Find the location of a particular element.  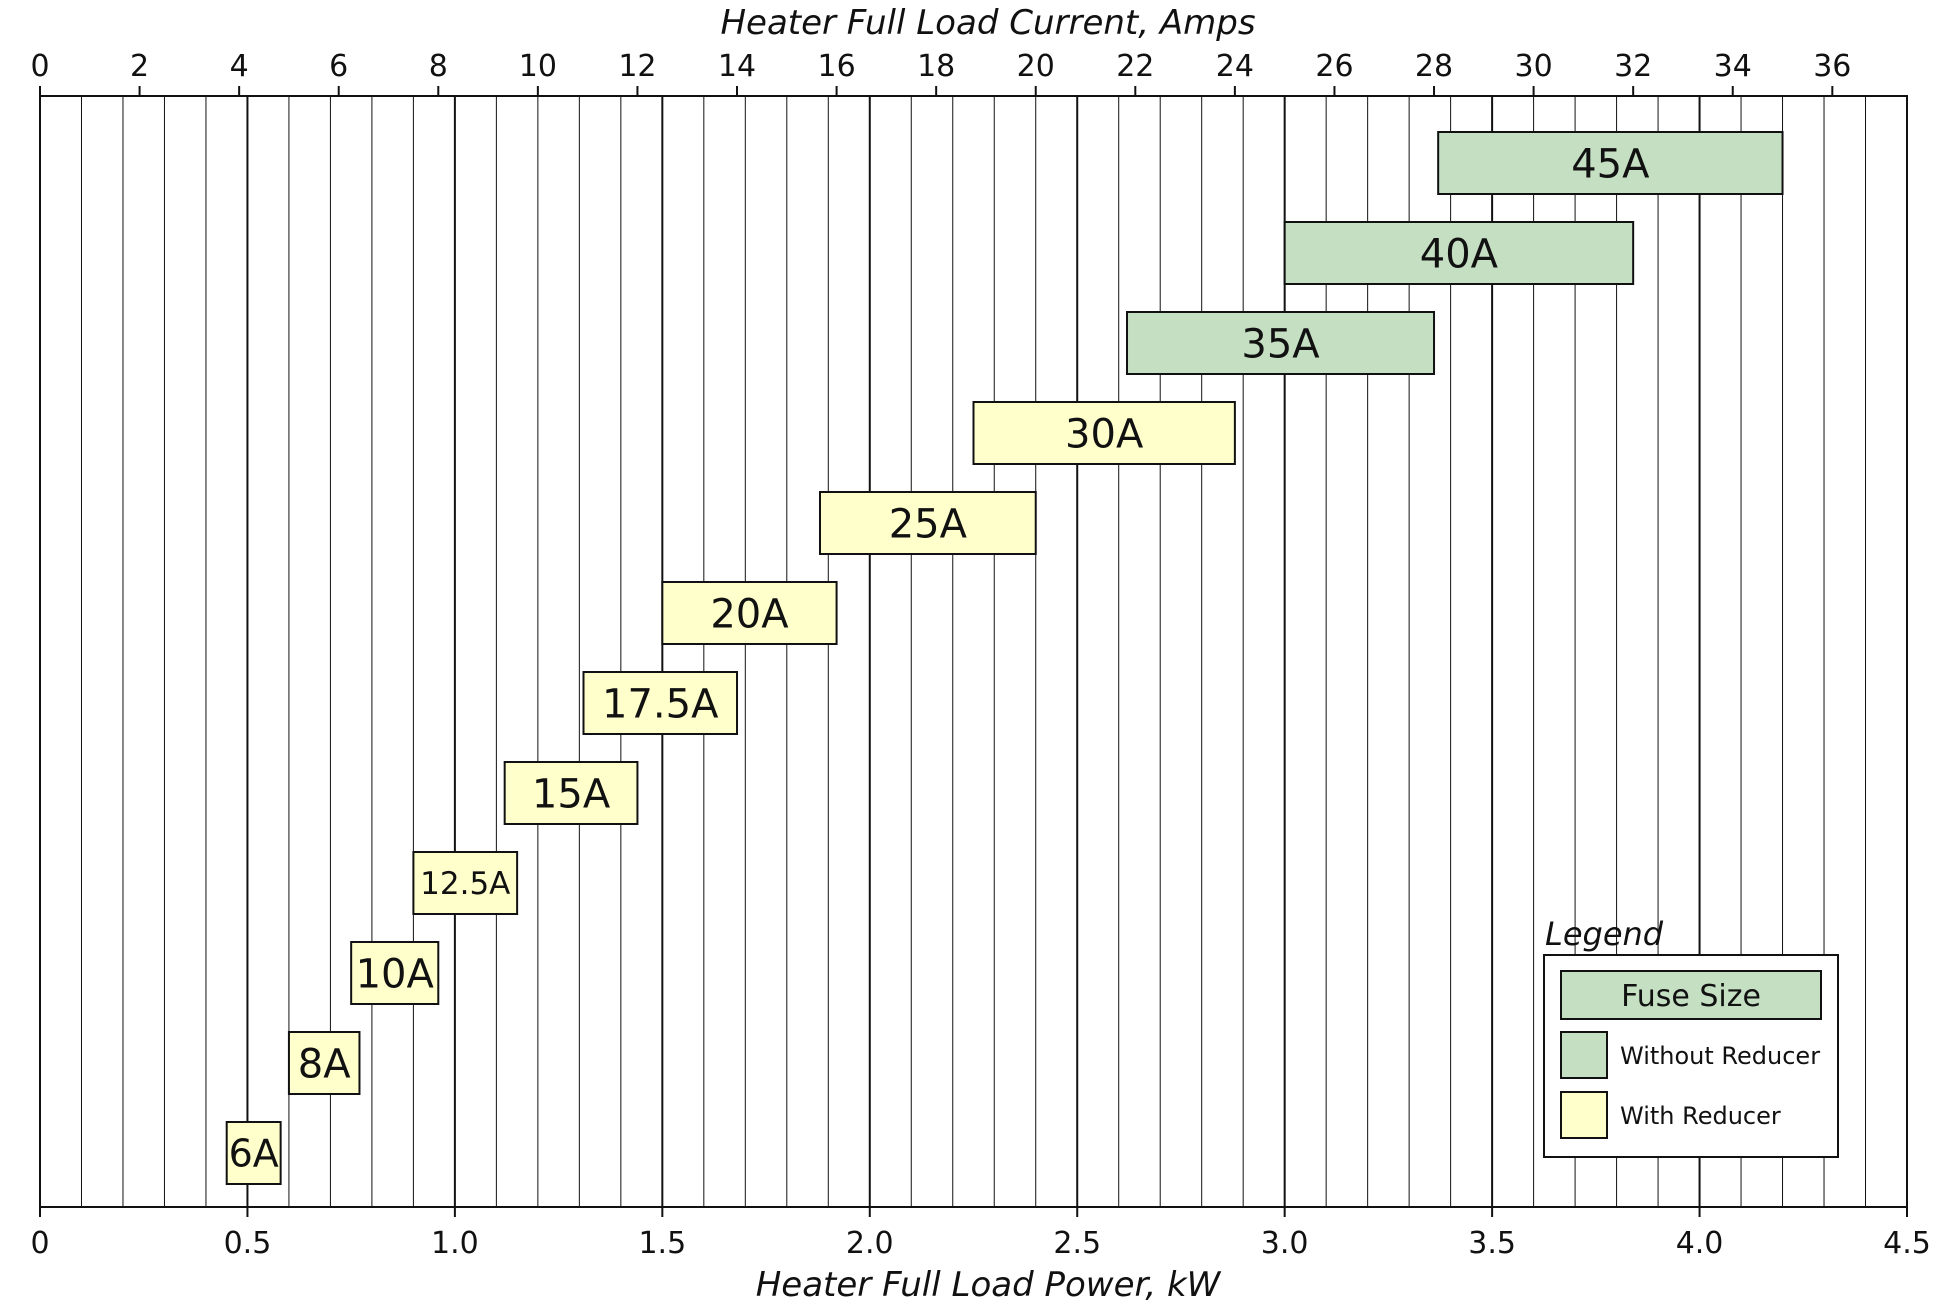

legend-header: Fuse Size is located at coordinates (1691, 996).